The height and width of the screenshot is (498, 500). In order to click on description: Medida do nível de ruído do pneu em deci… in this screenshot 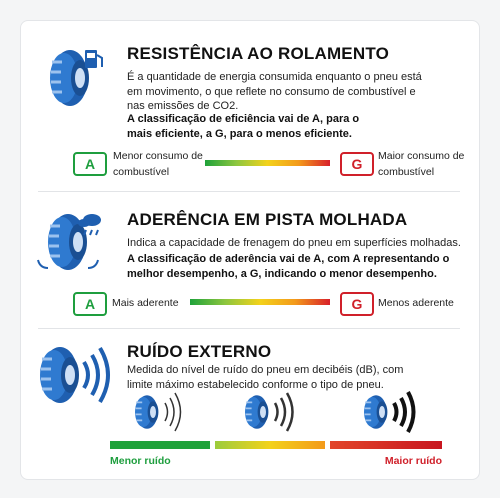, I will do `click(265, 377)`.